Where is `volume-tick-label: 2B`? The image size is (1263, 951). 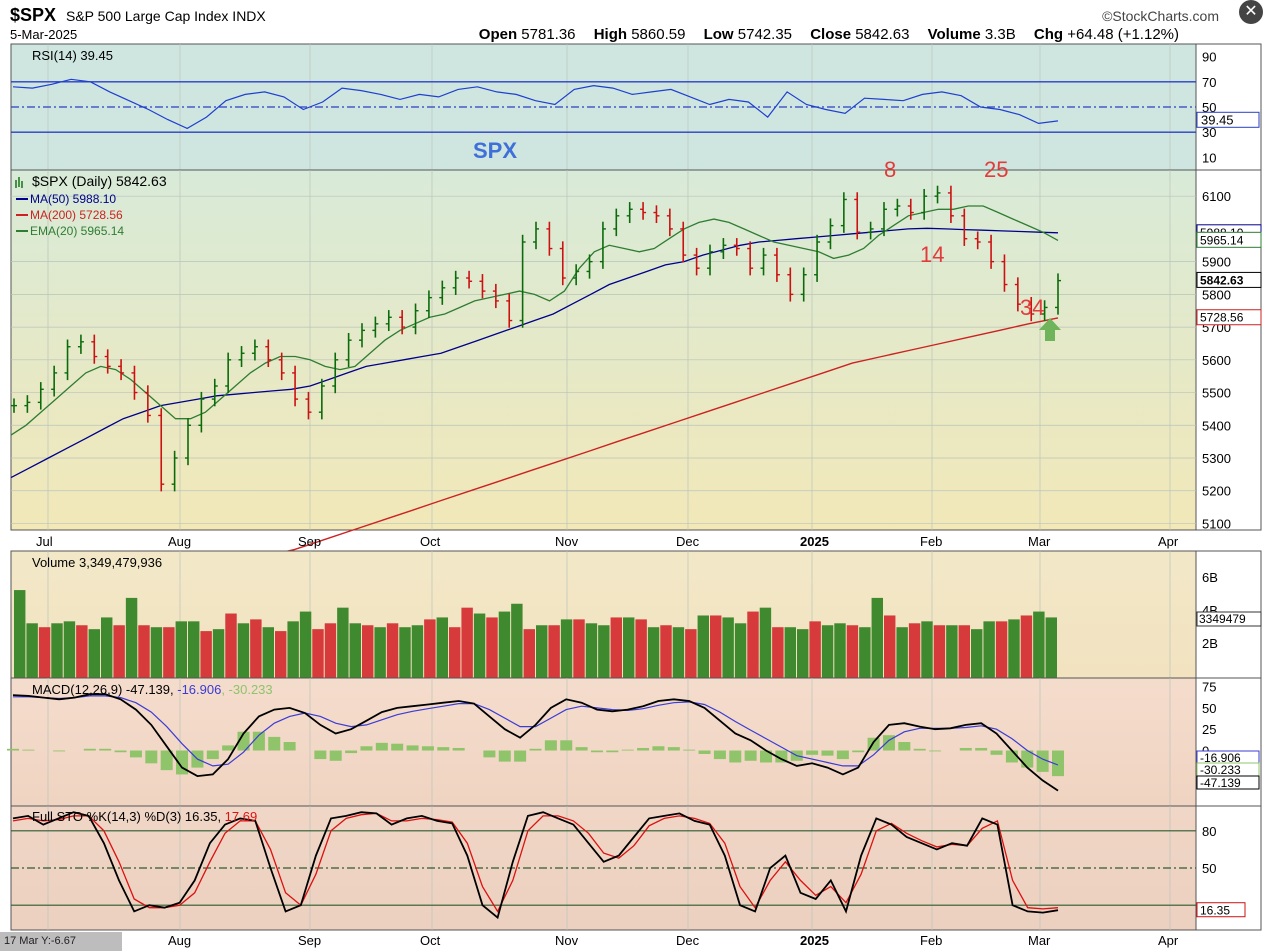 volume-tick-label: 2B is located at coordinates (1210, 643).